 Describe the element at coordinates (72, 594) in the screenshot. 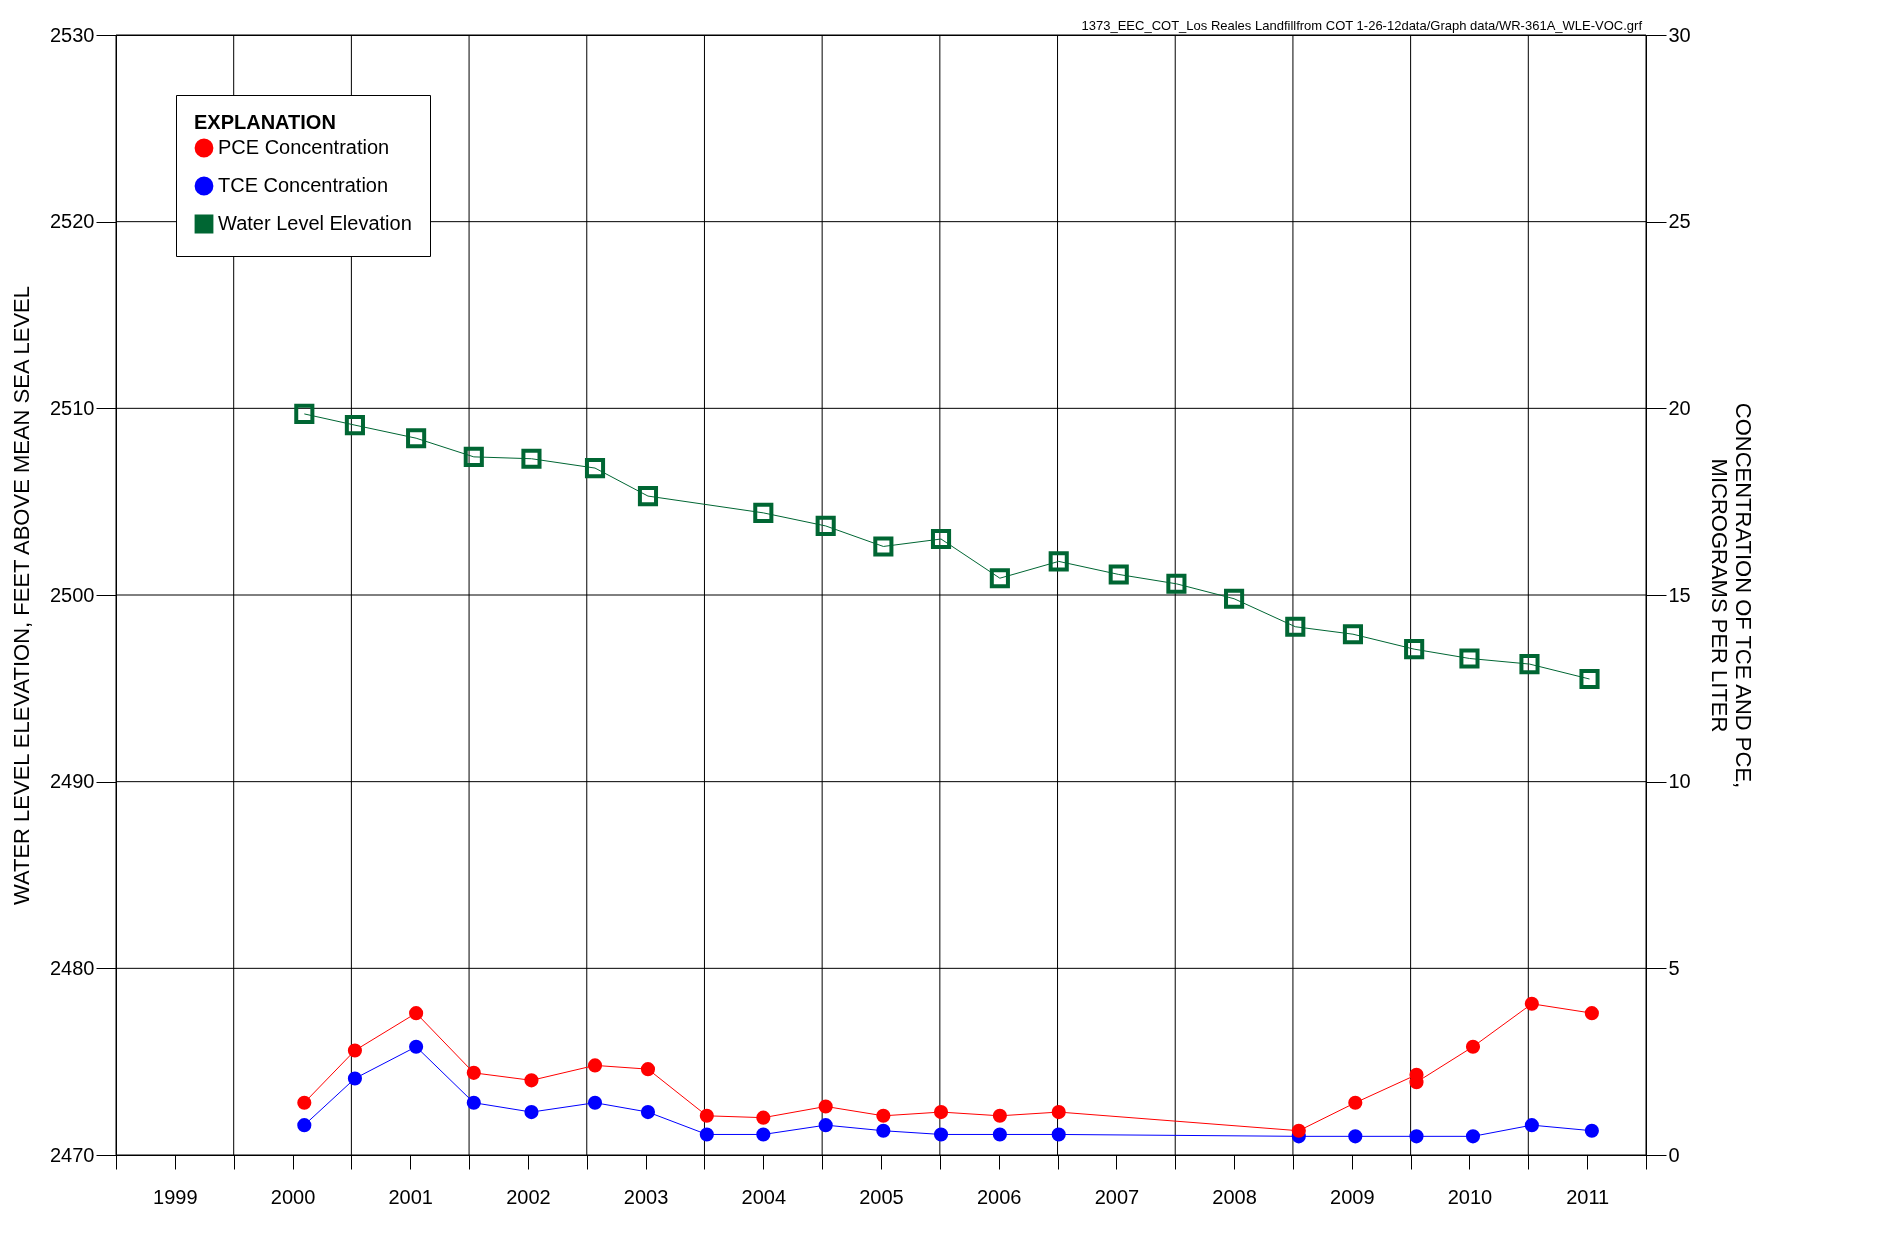

I see `y-tick-label: 2500` at that location.